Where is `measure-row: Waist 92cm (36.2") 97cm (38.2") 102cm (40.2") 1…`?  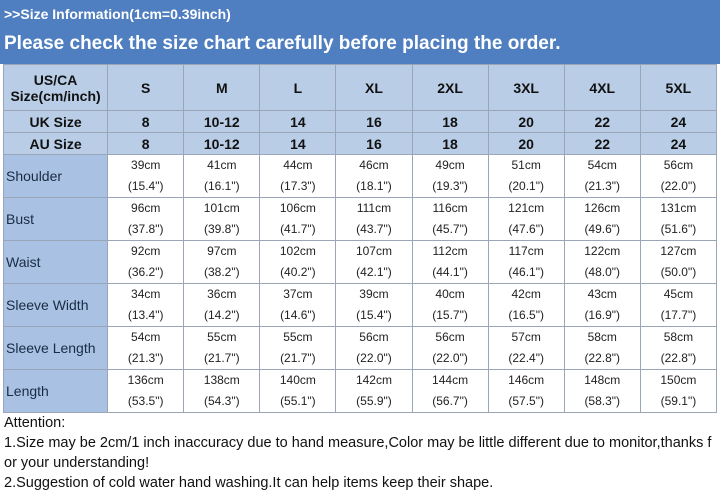 measure-row: Waist 92cm (36.2") 97cm (38.2") 102cm (40.2") 1… is located at coordinates (360, 262).